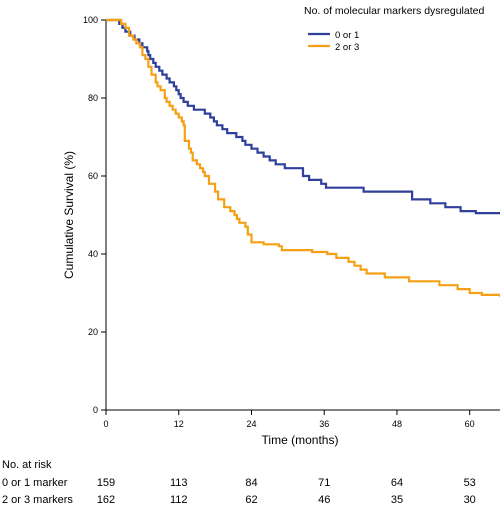 This screenshot has height=505, width=500. What do you see at coordinates (93, 98) in the screenshot?
I see `y-tick-label: 80` at bounding box center [93, 98].